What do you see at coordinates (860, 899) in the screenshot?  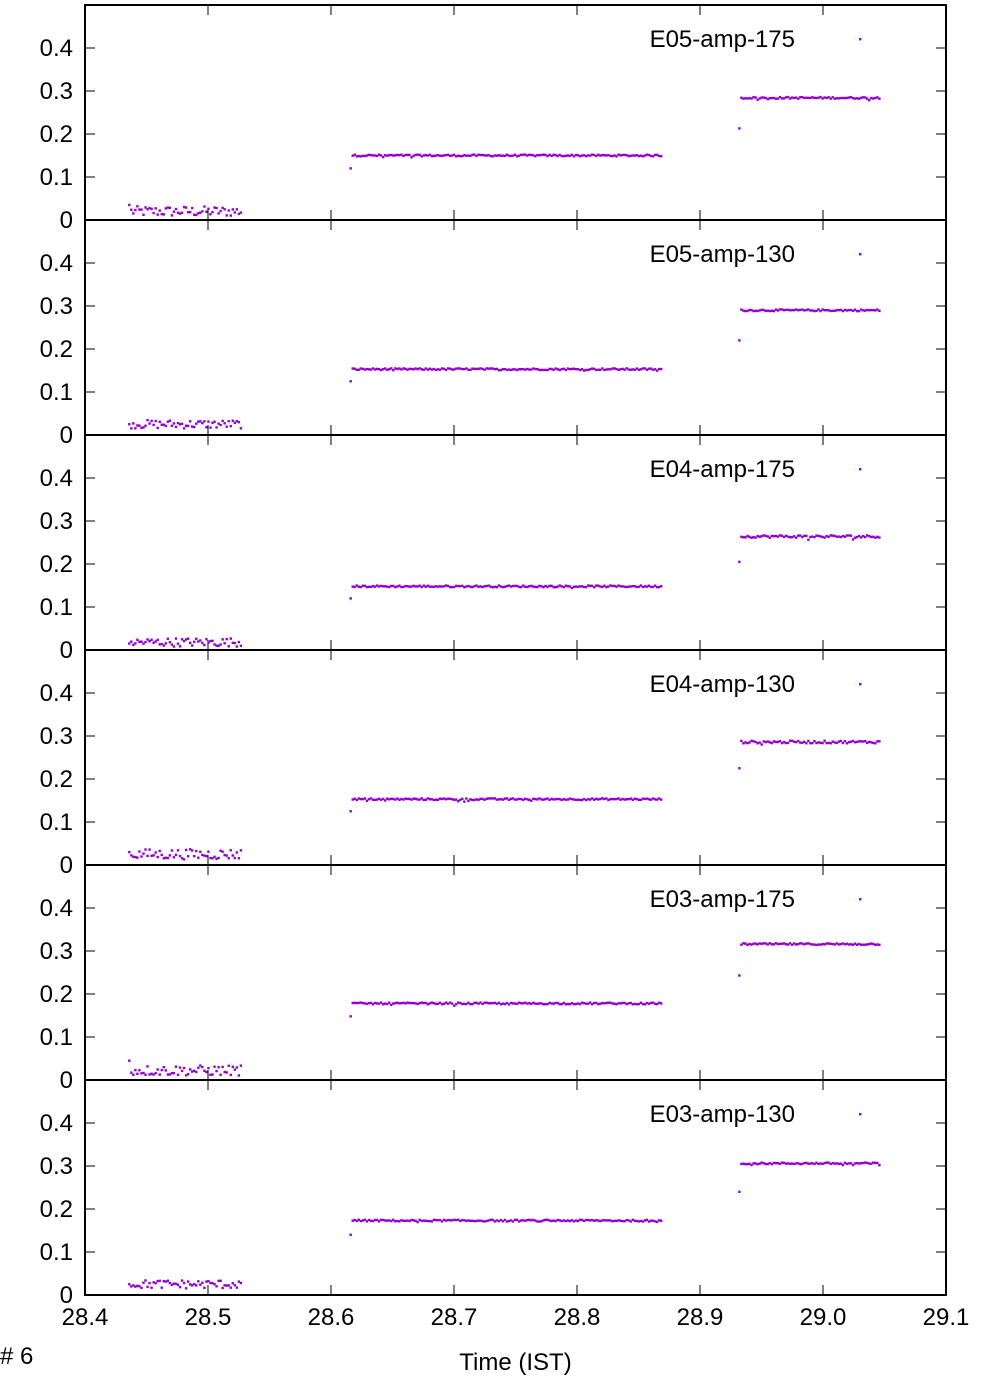 I see `legend-marker` at bounding box center [860, 899].